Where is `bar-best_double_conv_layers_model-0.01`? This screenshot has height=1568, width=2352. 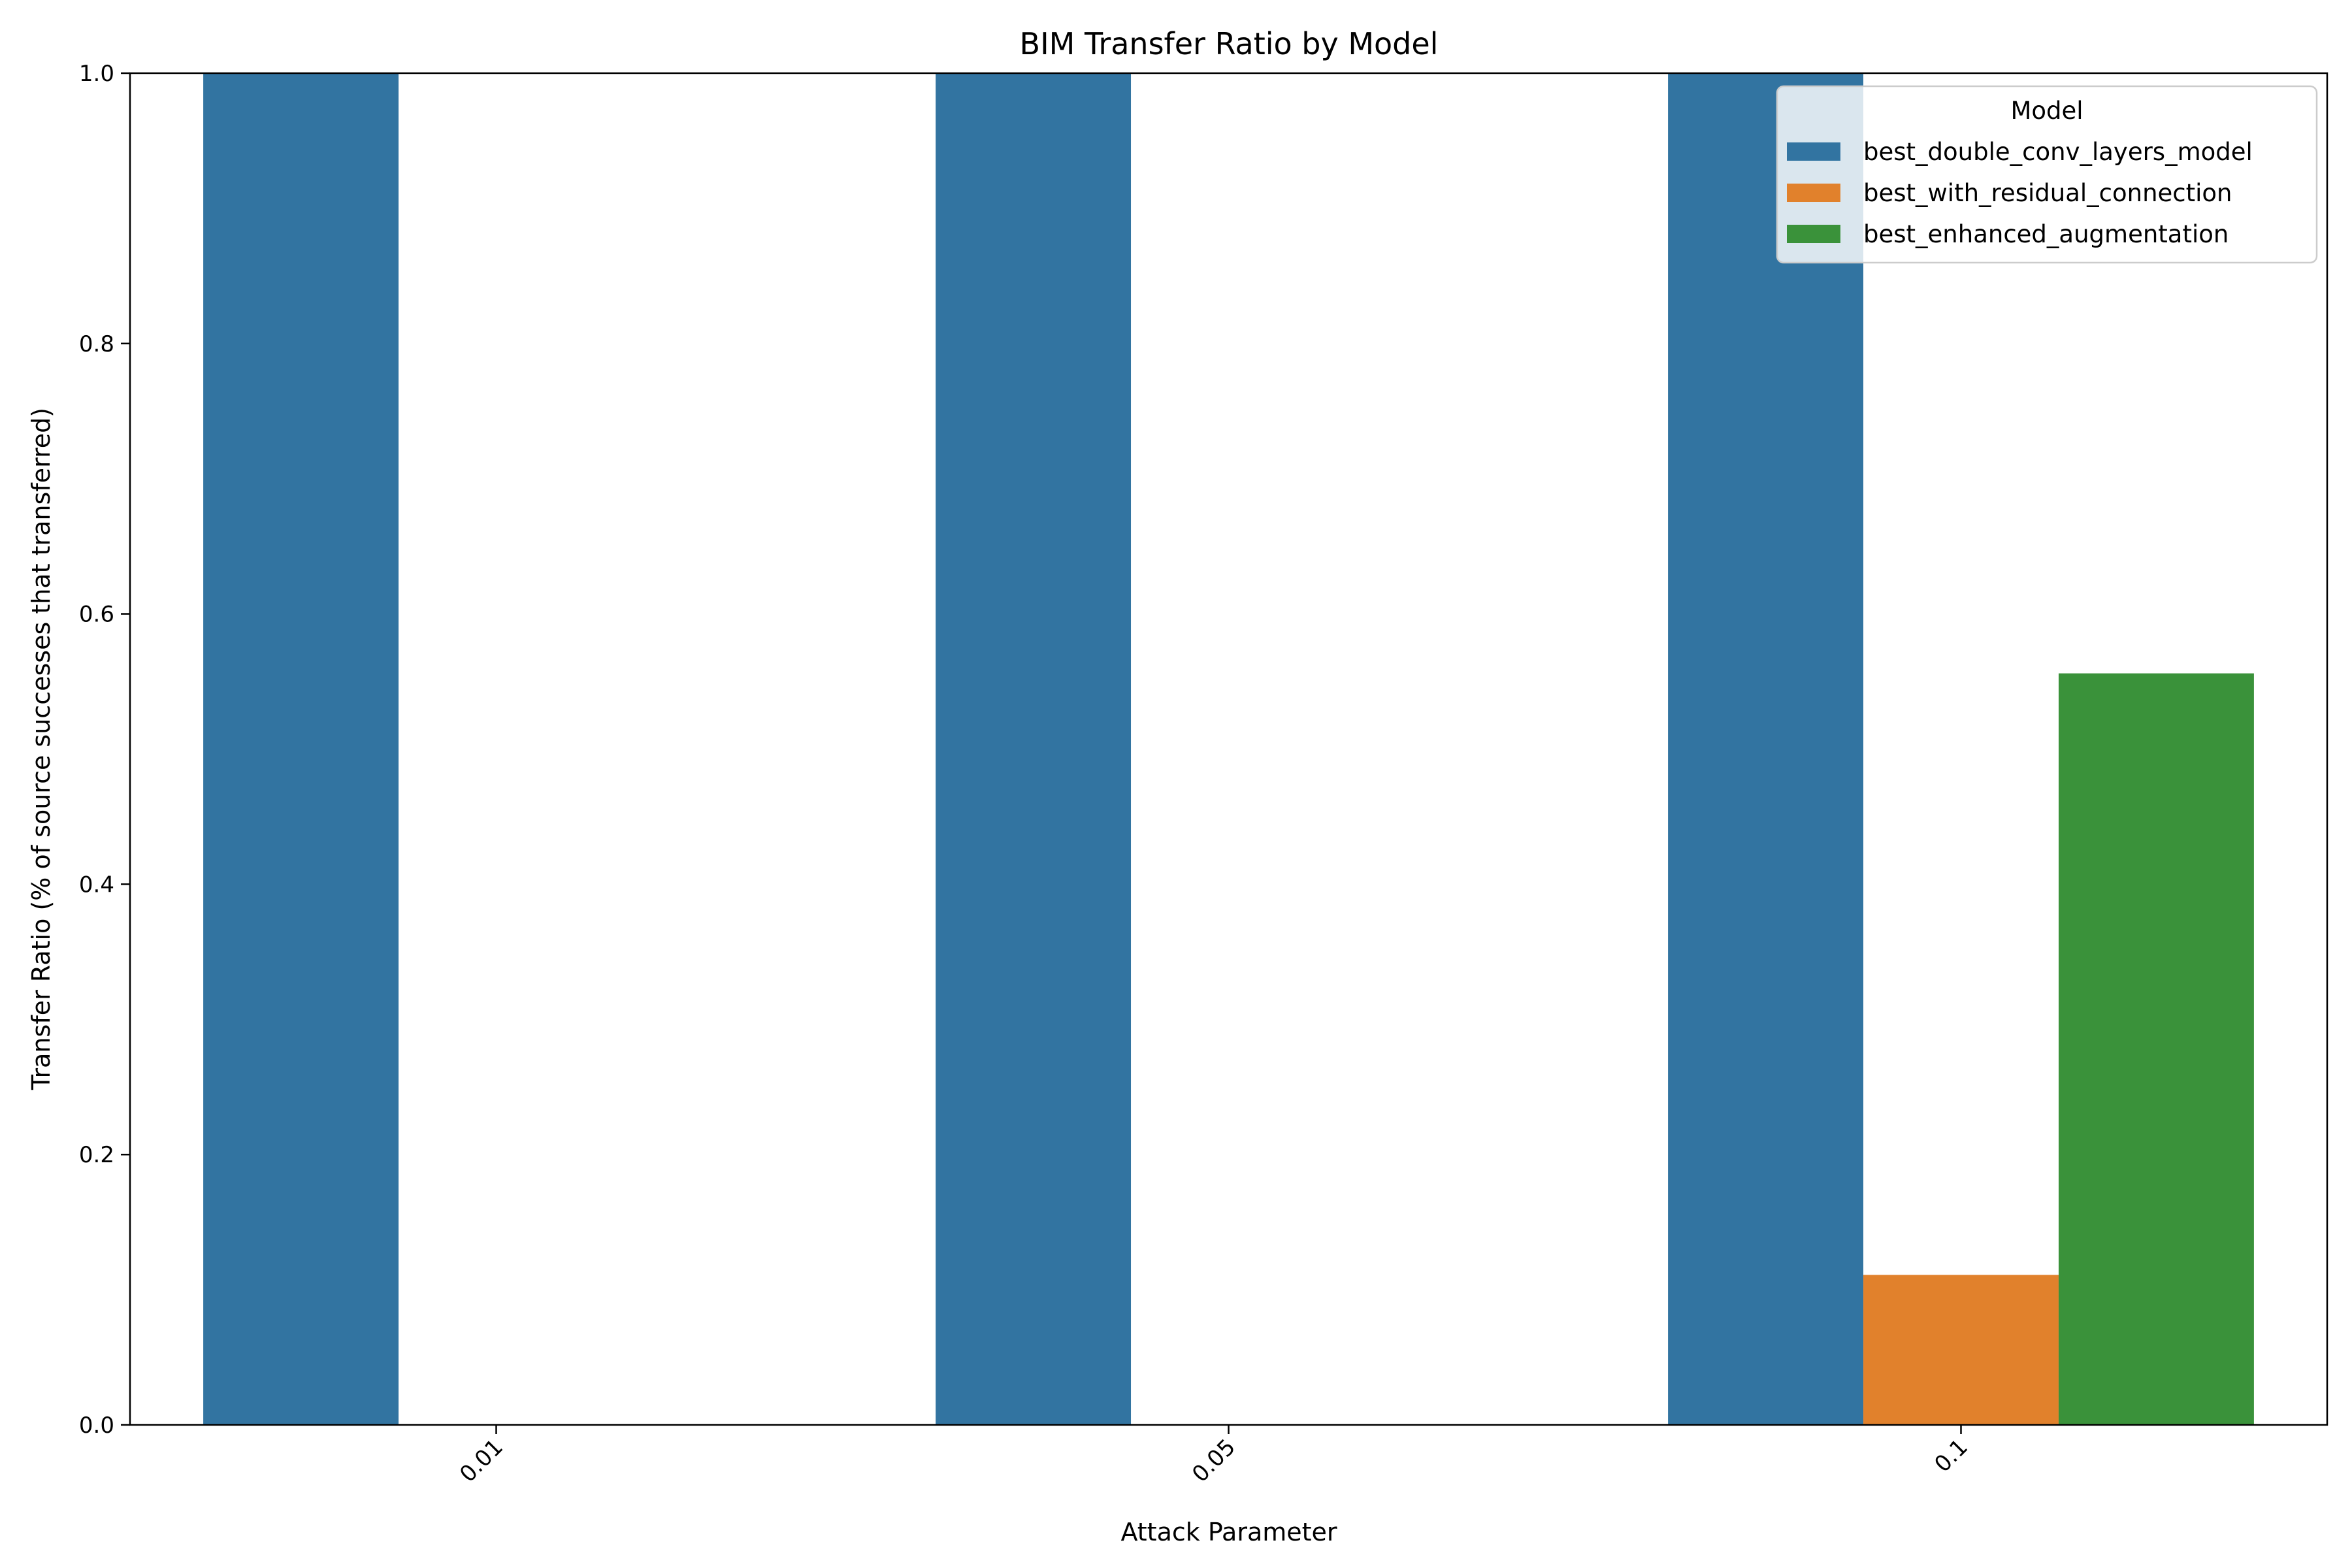 bar-best_double_conv_layers_model-0.01 is located at coordinates (301, 749).